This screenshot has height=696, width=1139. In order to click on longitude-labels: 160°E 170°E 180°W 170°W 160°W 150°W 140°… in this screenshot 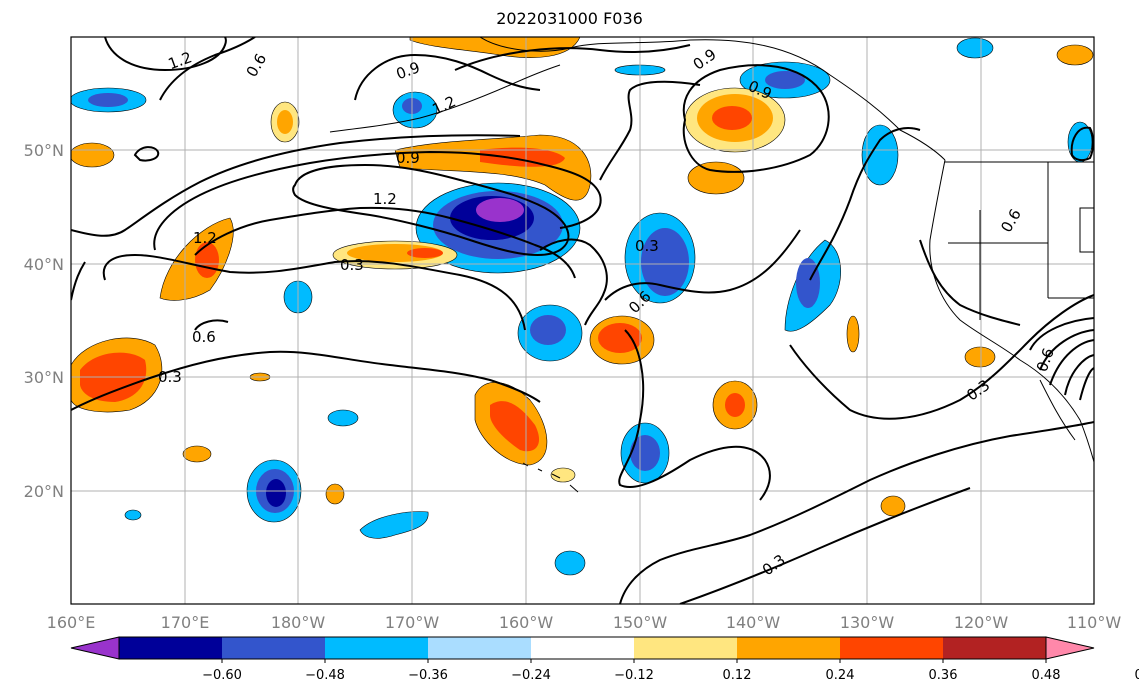, I will do `click(584, 622)`.